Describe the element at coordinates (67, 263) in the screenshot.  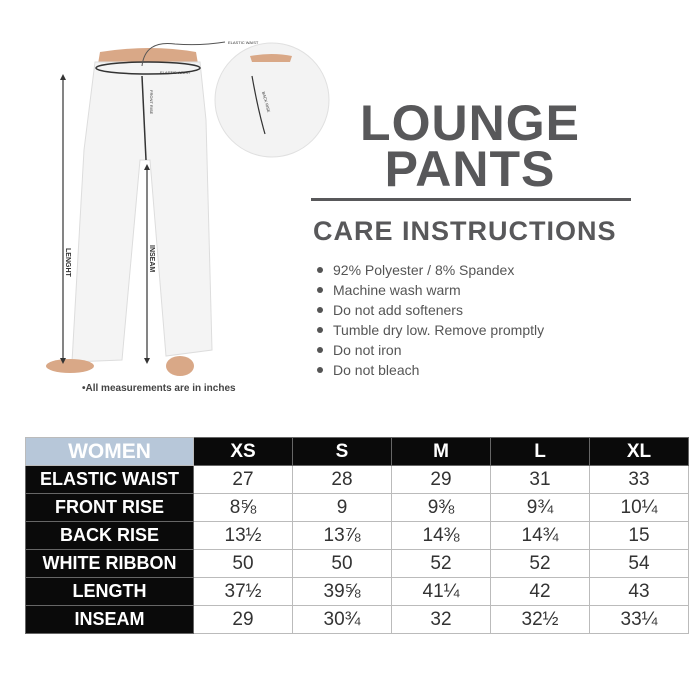
I see `label-length: LENGHT` at that location.